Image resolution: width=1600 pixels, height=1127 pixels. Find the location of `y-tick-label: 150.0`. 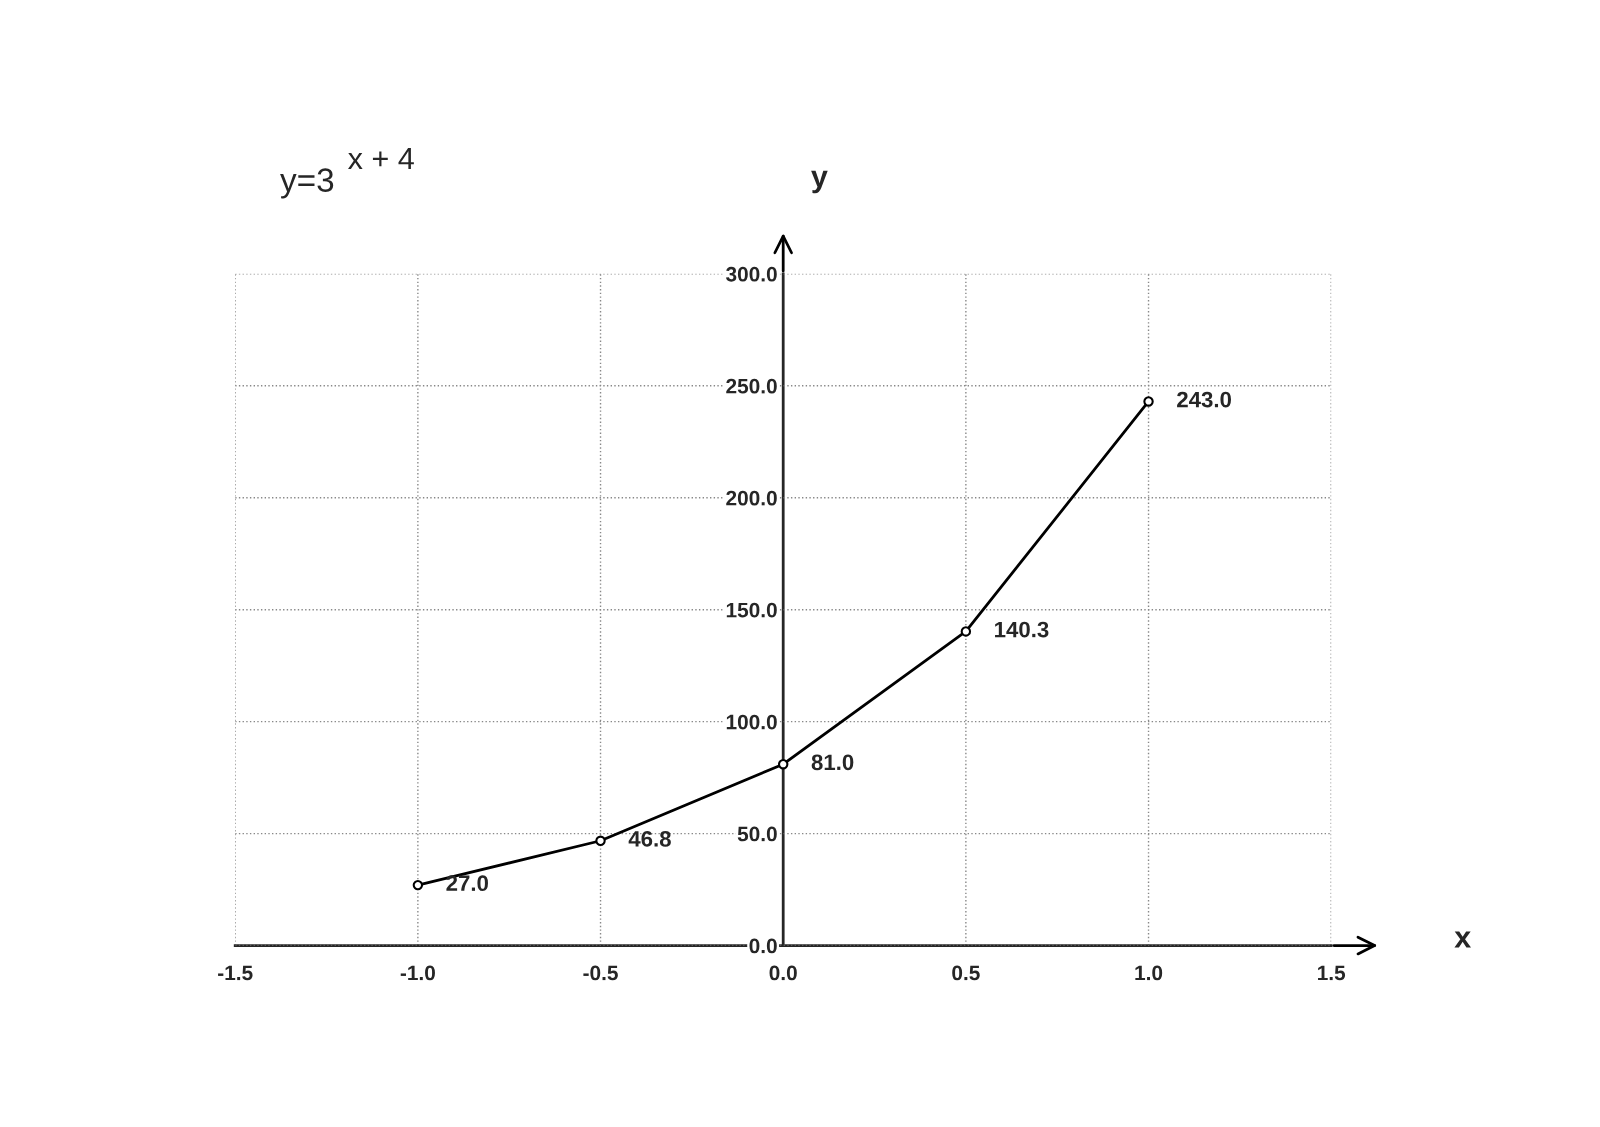

y-tick-label: 150.0 is located at coordinates (751, 610).